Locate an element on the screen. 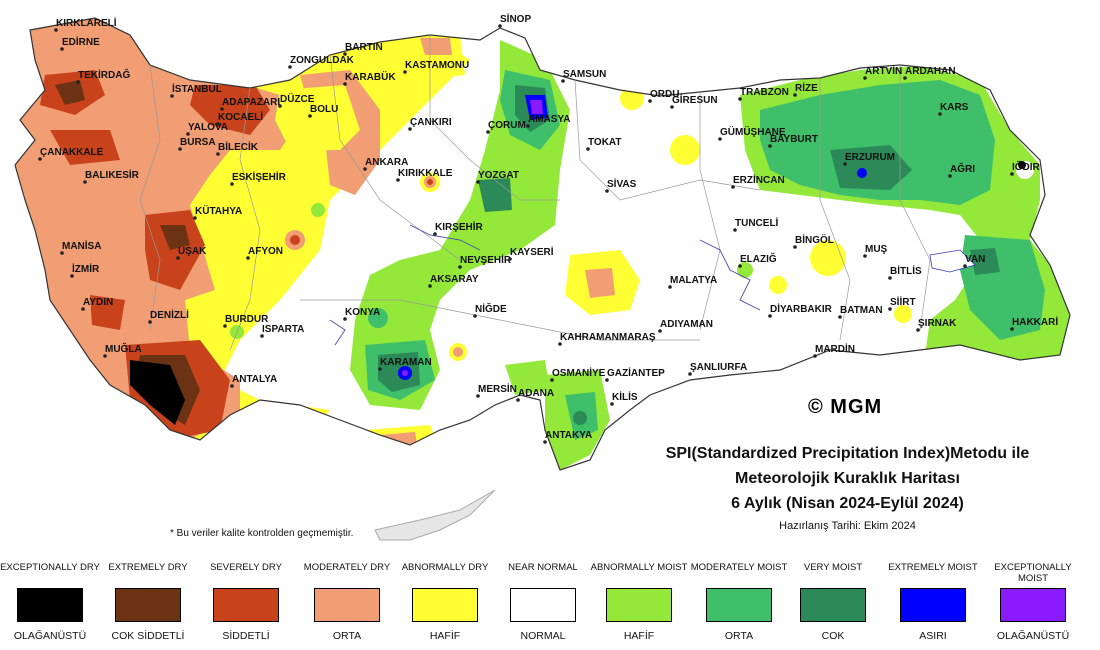  city-label: AFYON is located at coordinates (265, 251).